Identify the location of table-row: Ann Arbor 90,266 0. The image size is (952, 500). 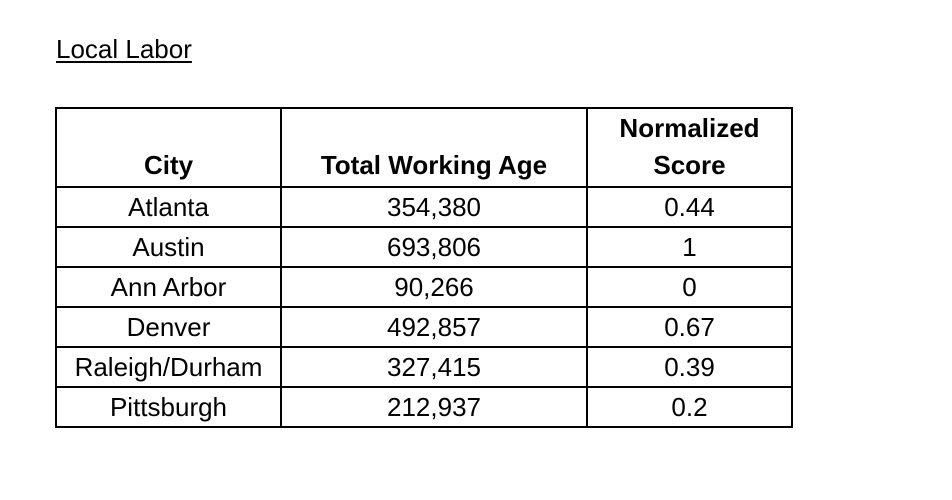
(424, 287).